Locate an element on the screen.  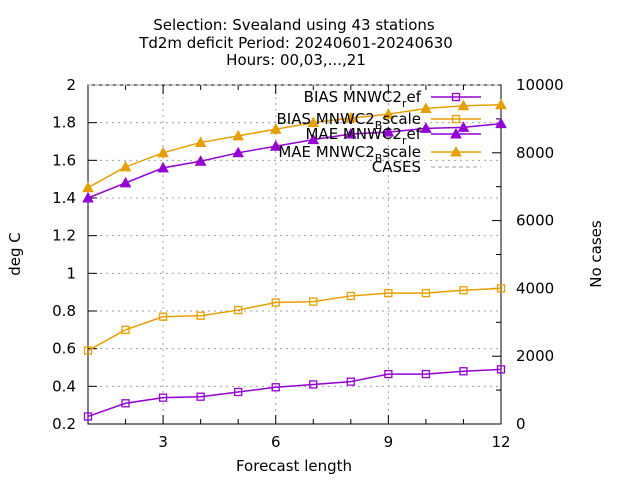
y-tick-label: 1.4 is located at coordinates (64, 198).